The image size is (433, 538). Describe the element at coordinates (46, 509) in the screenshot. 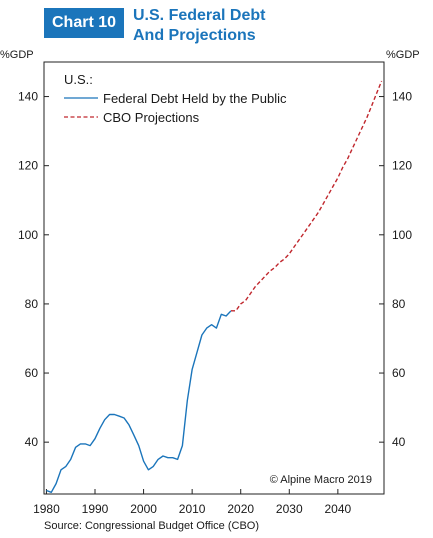

I see `x-tick-label: 1980` at that location.